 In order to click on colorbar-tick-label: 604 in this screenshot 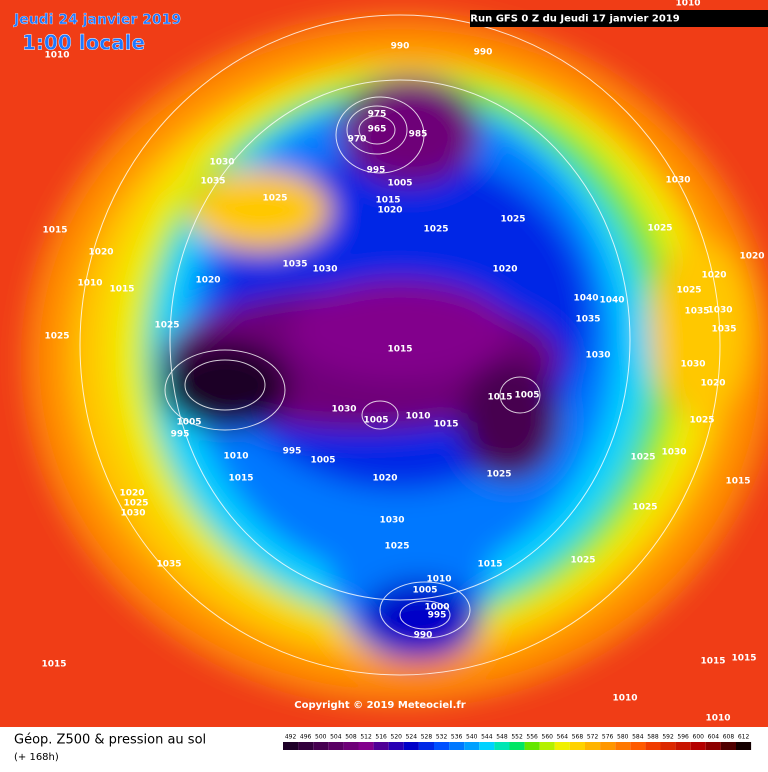, I will do `click(714, 737)`.